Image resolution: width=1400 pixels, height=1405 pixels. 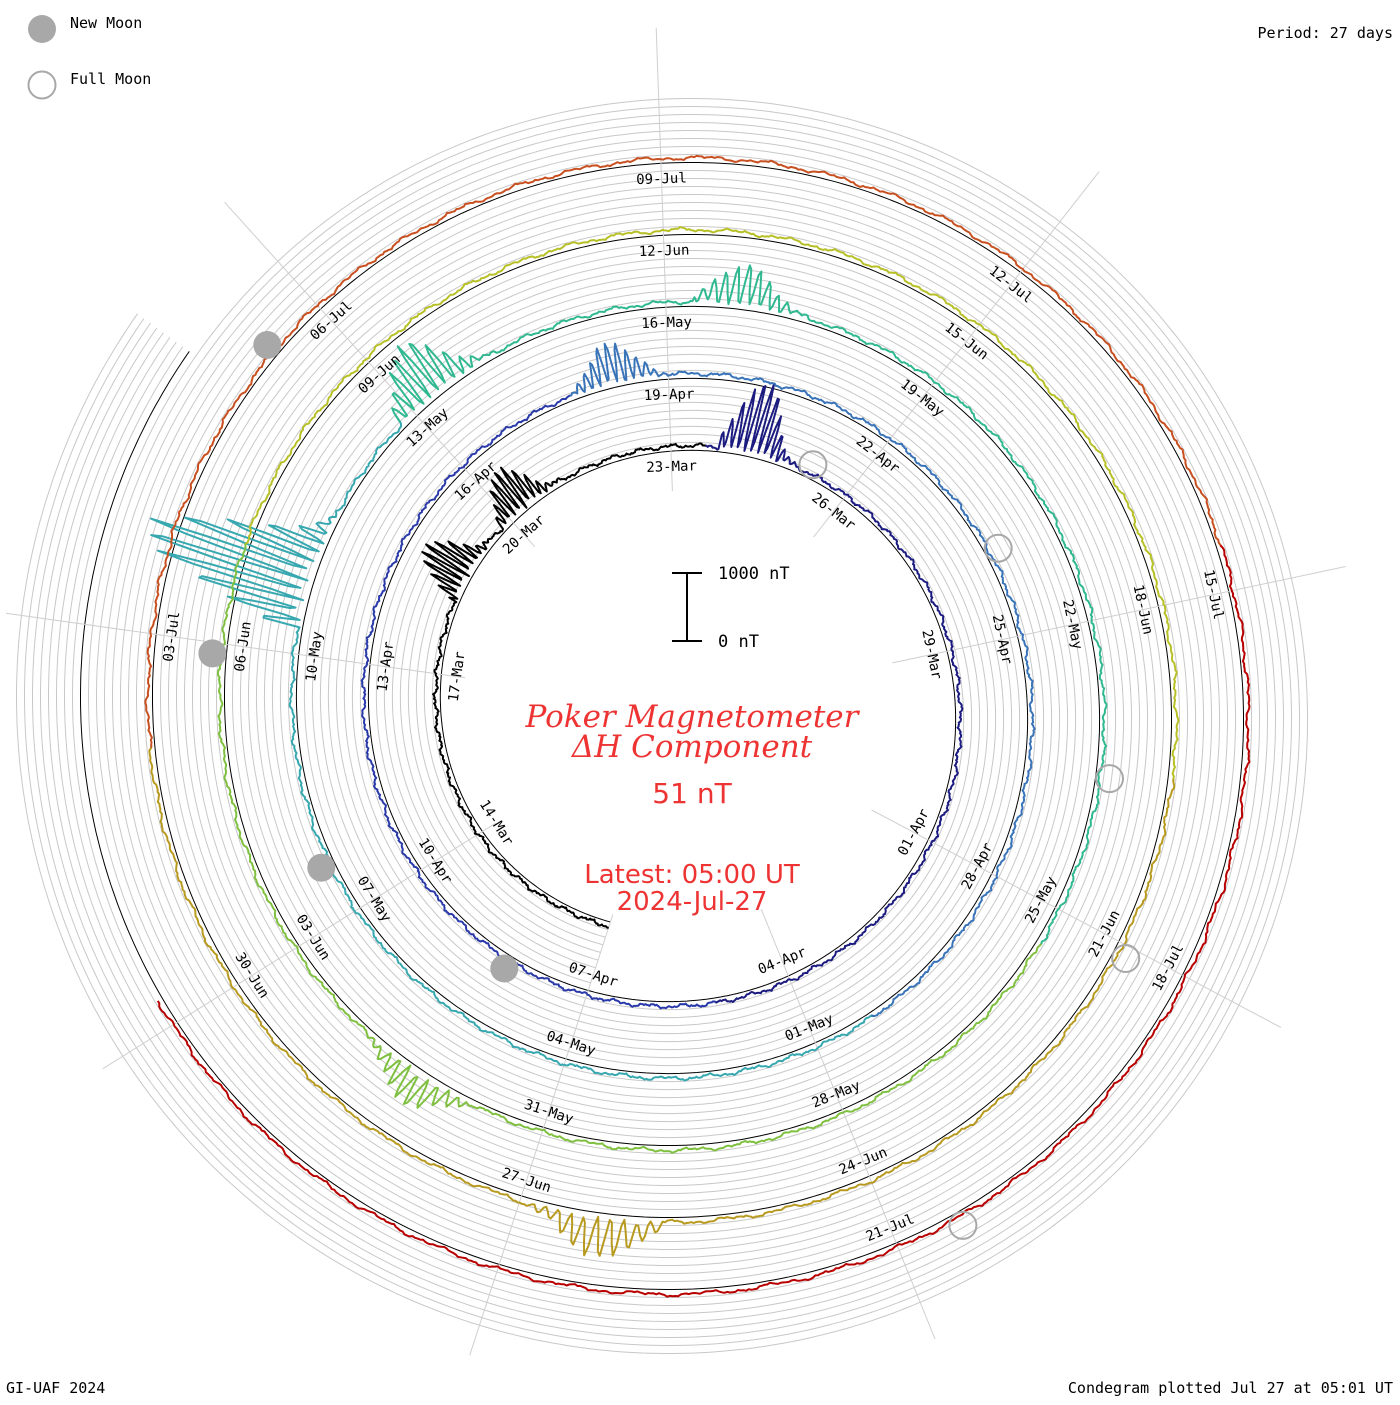 I want to click on full-moon-icon, so click(x=42, y=85).